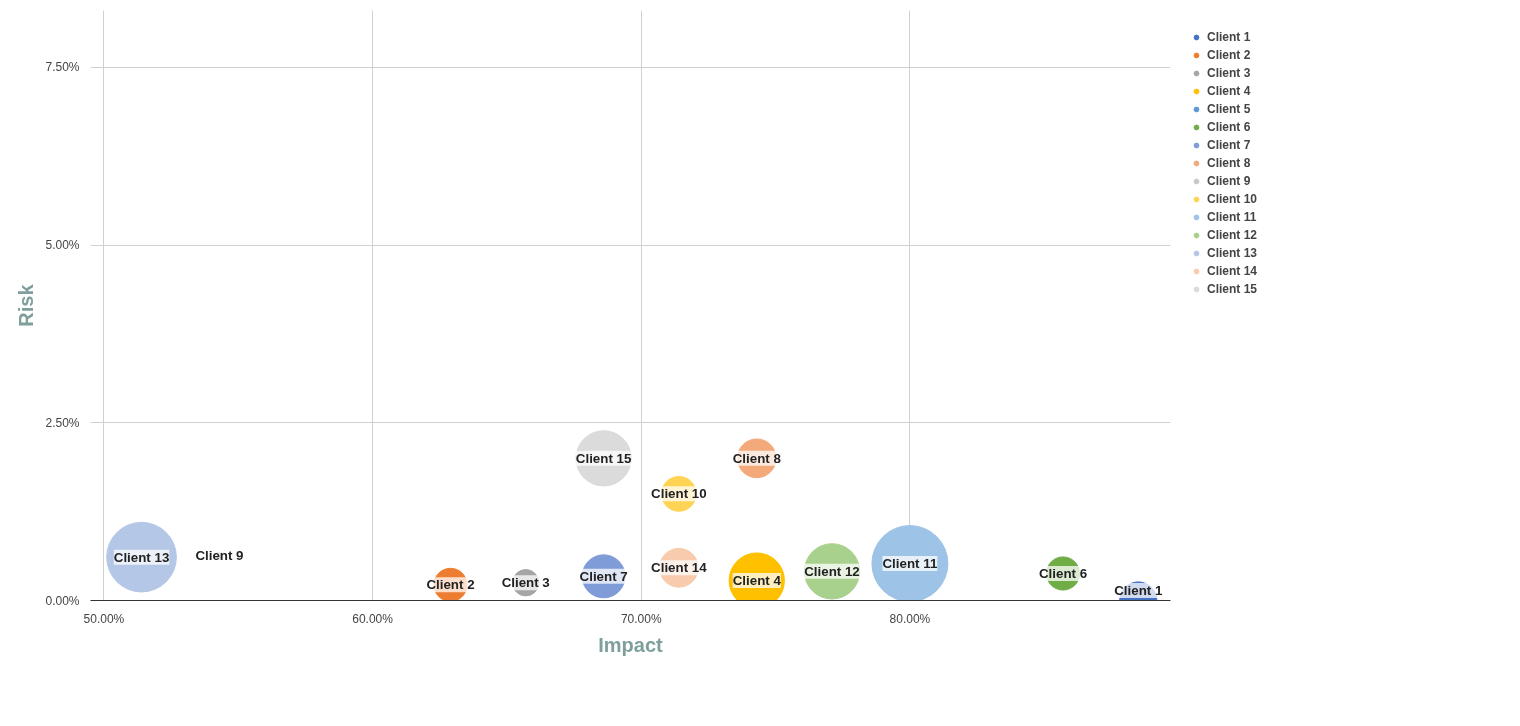  Describe the element at coordinates (26, 305) in the screenshot. I see `y-axis-title: Risk` at that location.